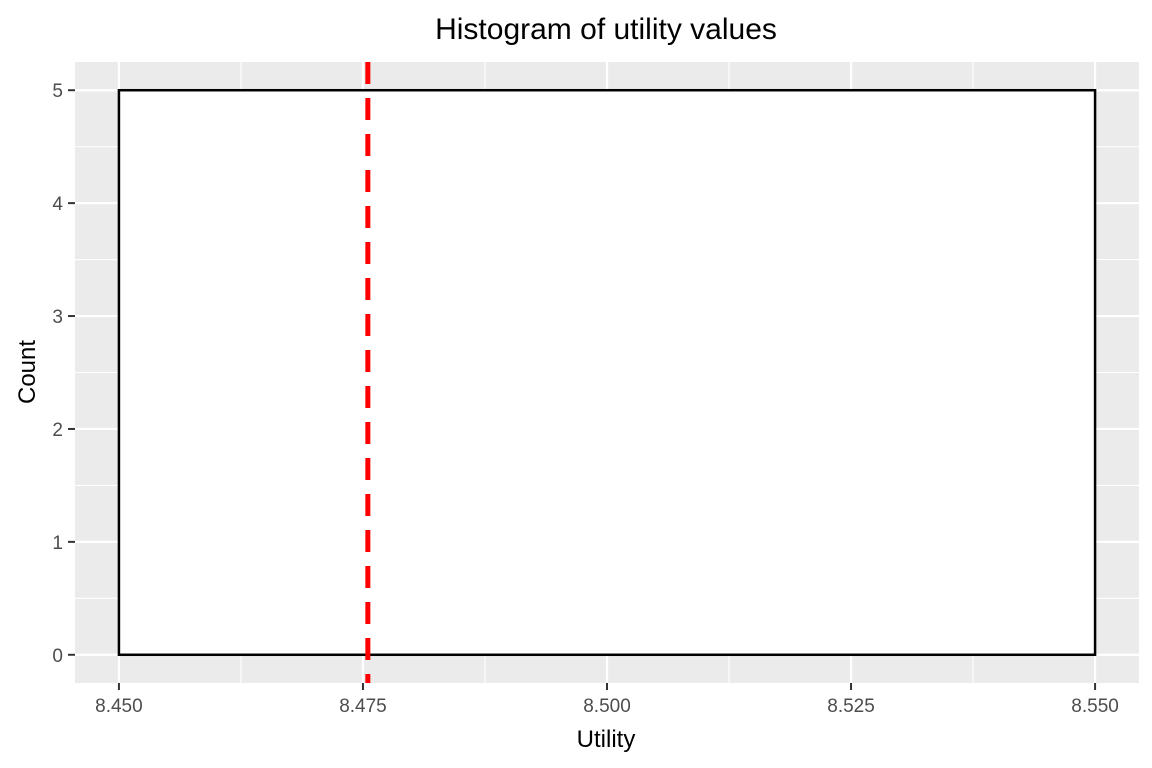  What do you see at coordinates (57, 91) in the screenshot?
I see `y-tick-label: 5` at bounding box center [57, 91].